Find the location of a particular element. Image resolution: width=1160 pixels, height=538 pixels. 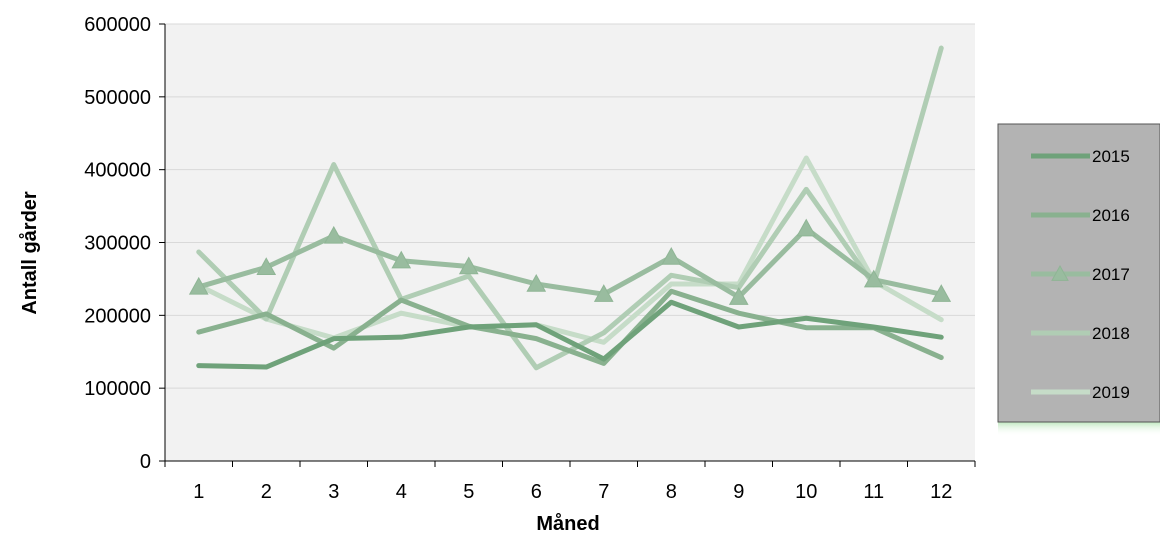

x-axis-title: Måned is located at coordinates (567, 523).